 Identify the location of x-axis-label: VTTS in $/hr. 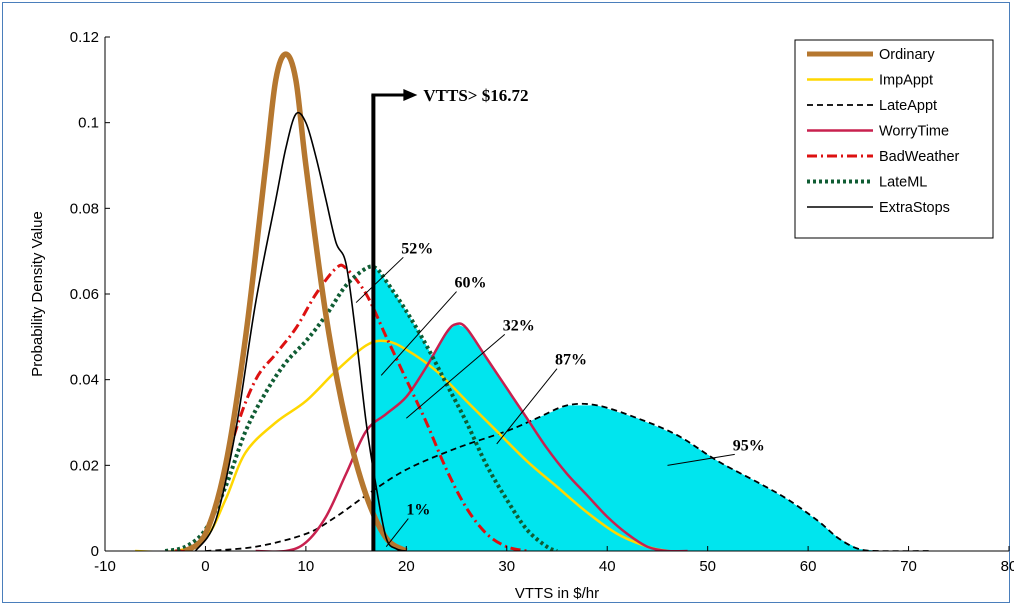
(557, 593).